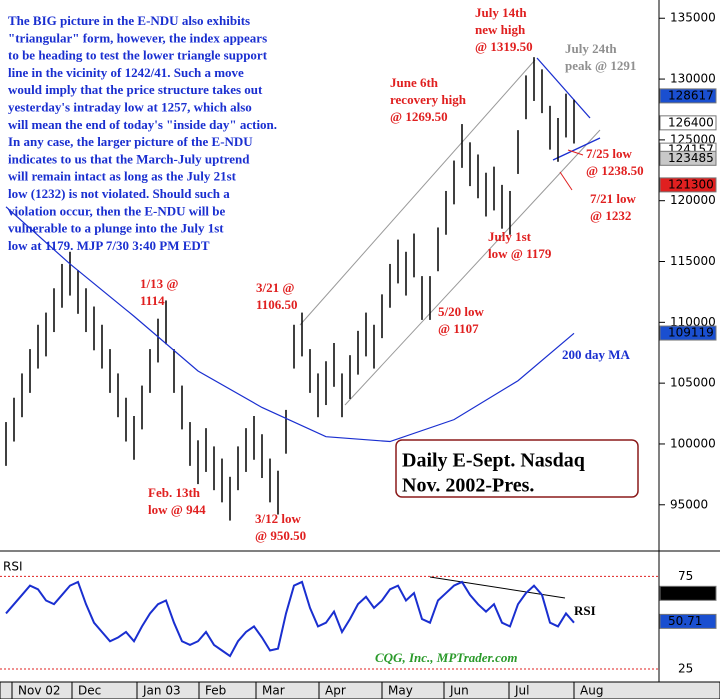  I want to click on value-flag-label: 123485, so click(691, 158).